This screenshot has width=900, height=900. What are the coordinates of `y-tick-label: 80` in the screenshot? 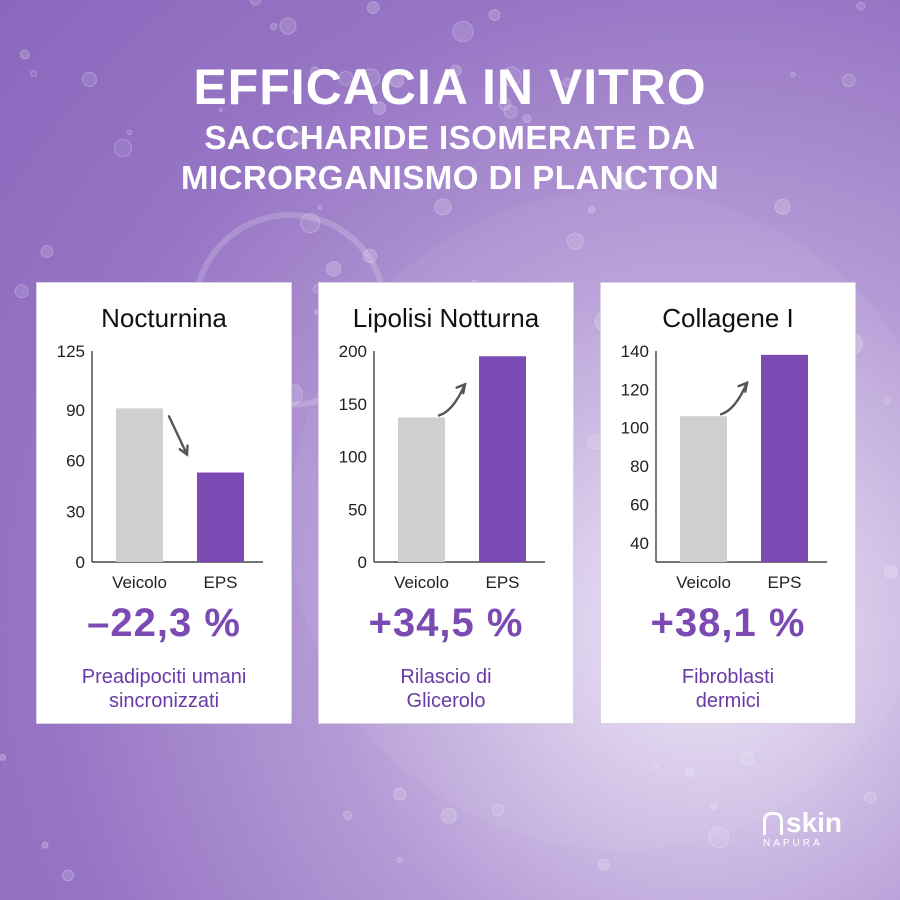 It's located at (639, 466).